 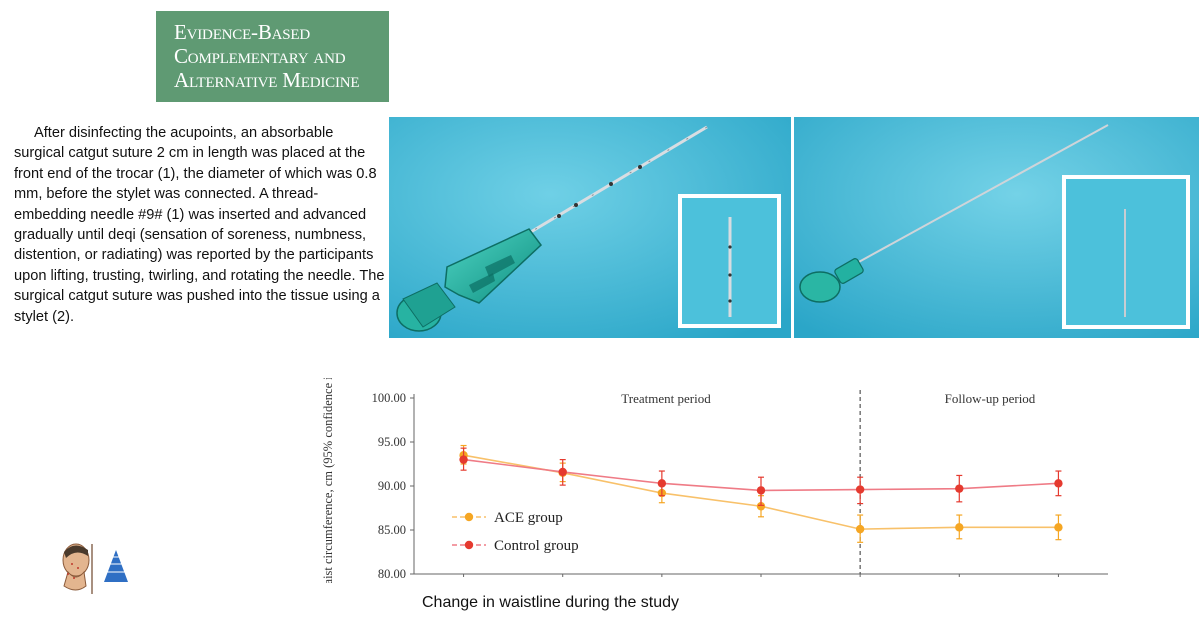 What do you see at coordinates (761, 476) in the screenshot?
I see `series-control-group` at bounding box center [761, 476].